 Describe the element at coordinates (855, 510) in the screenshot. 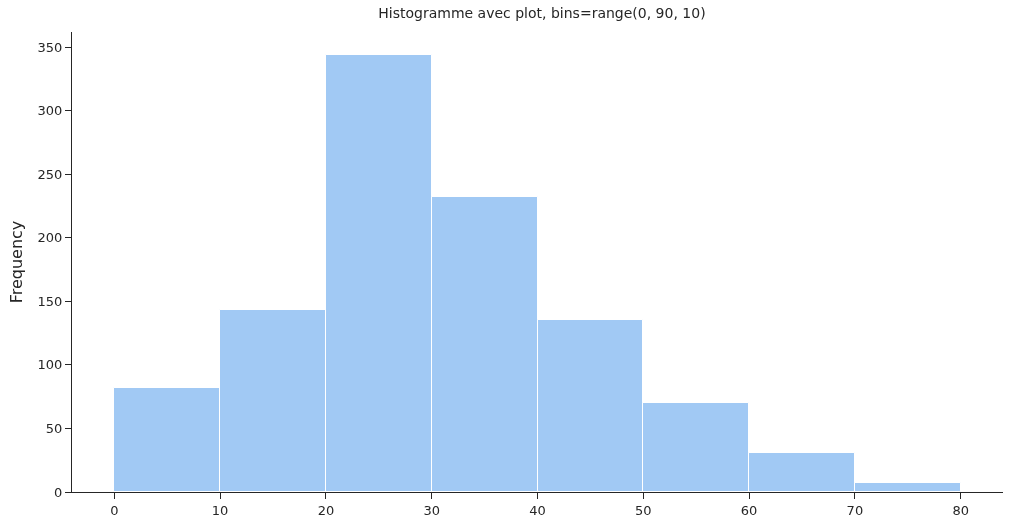

I see `x-tick-label: 70` at that location.